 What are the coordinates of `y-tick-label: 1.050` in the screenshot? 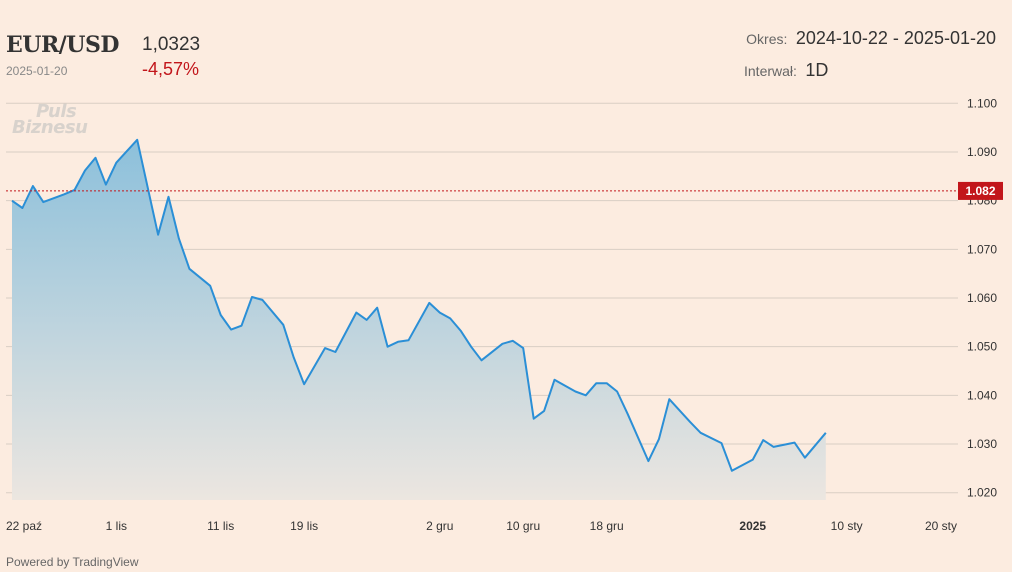 It's located at (982, 347).